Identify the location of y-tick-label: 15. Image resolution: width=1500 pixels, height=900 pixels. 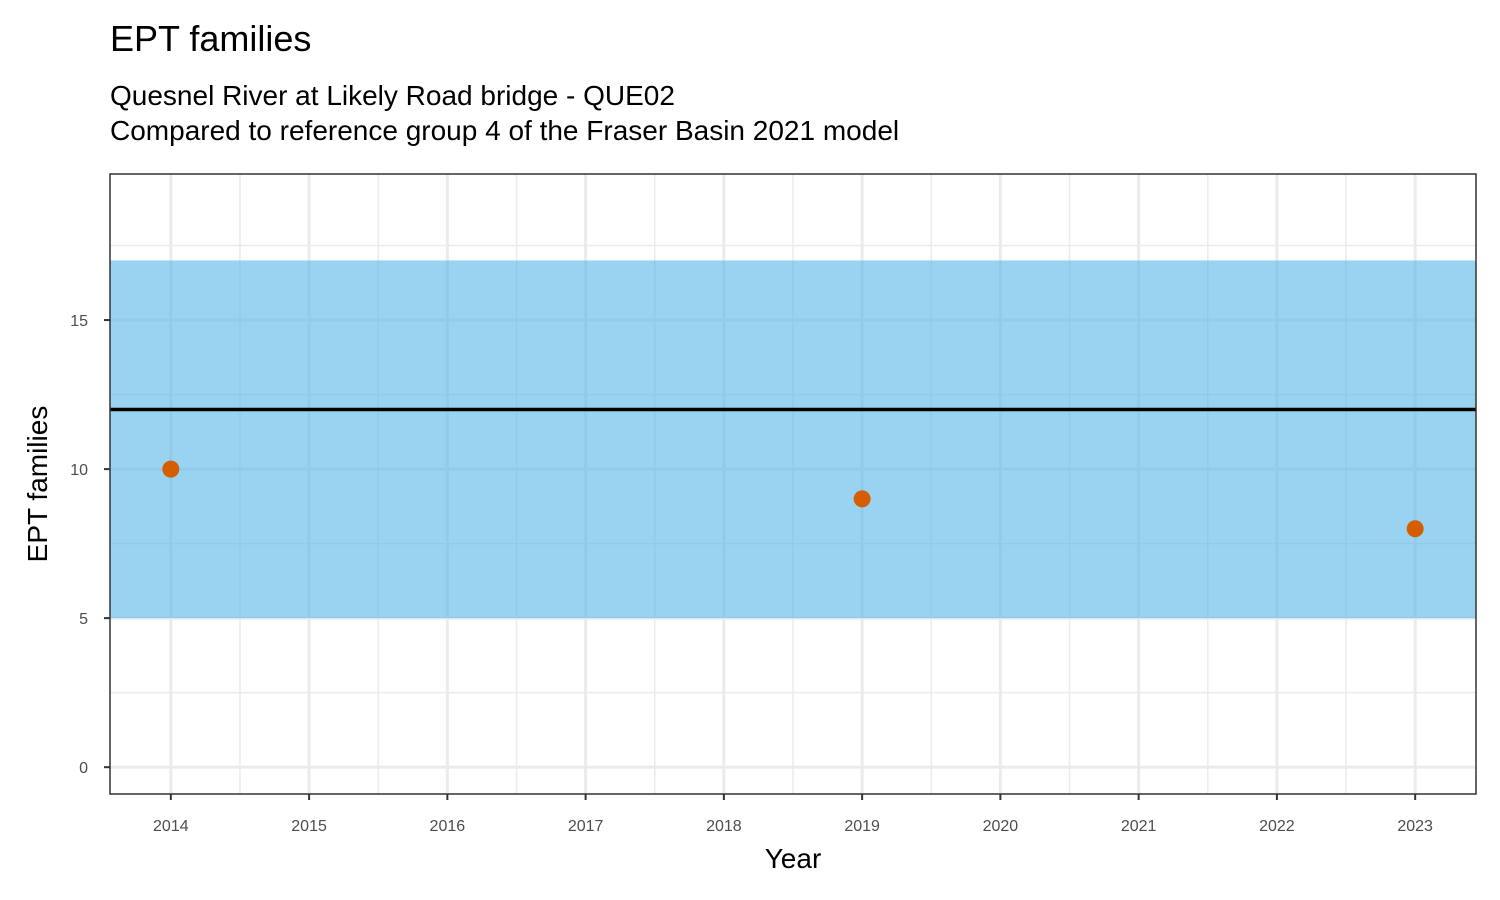
(79, 321).